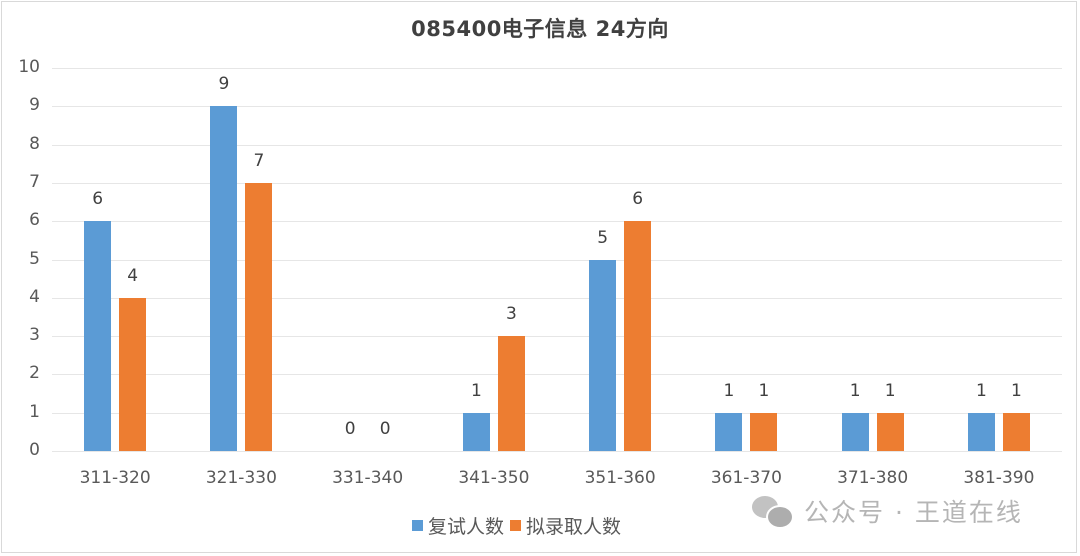 The height and width of the screenshot is (556, 1080). I want to click on data-label: 5, so click(603, 237).